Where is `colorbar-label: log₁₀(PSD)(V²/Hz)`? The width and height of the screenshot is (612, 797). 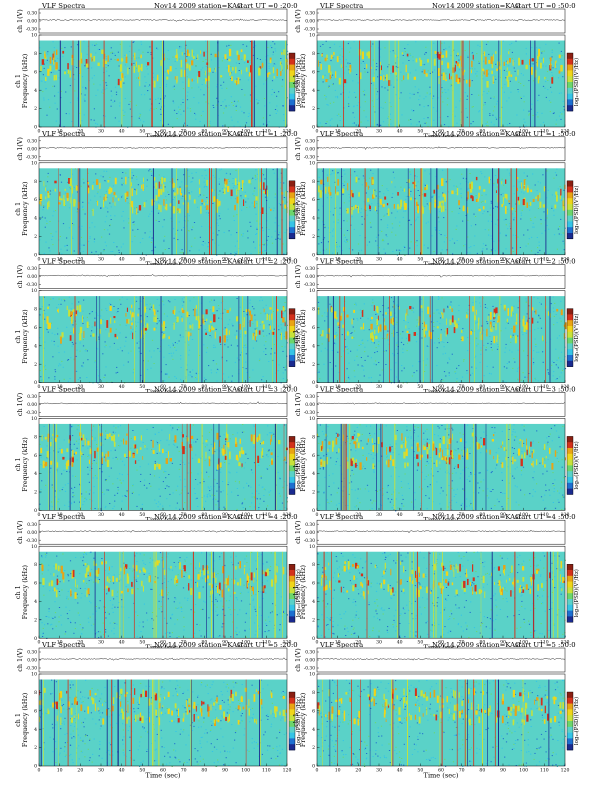 colorbar-label: log₁₀(PSD)(V²/Hz) is located at coordinates (576, 82).